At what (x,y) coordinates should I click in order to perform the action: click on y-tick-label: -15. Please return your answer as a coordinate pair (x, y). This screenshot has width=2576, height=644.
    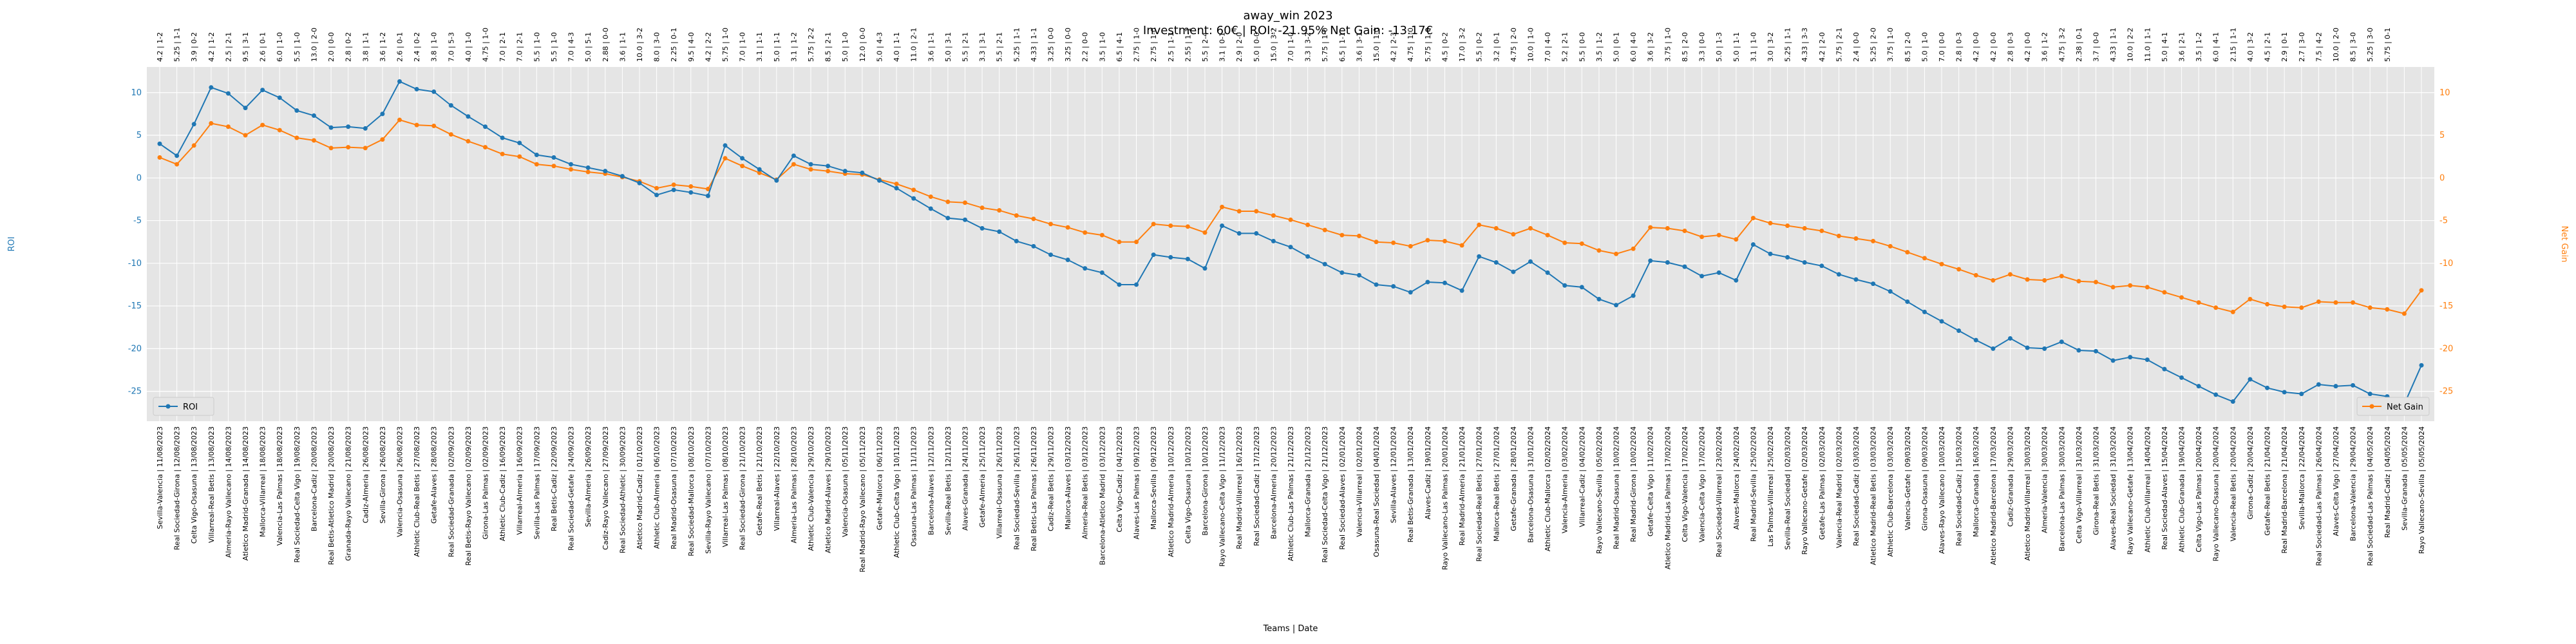
    Looking at the image, I should click on (135, 306).